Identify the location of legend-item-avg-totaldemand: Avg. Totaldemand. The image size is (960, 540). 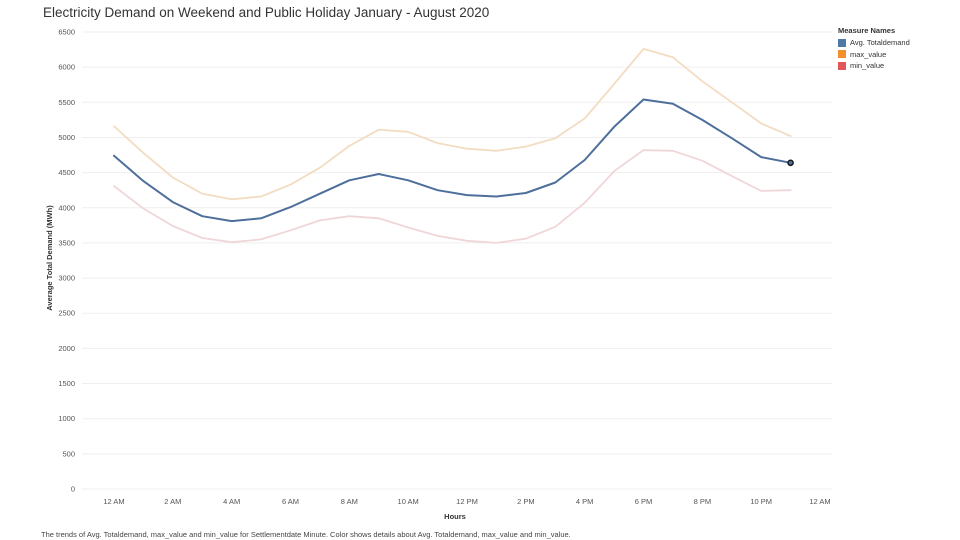
(874, 43).